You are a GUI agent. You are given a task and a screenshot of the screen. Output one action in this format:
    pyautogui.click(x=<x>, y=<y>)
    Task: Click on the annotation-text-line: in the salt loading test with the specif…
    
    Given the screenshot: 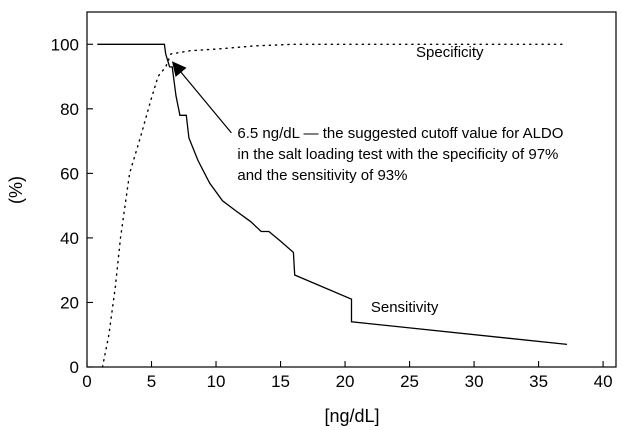 What is the action you would take?
    pyautogui.click(x=397, y=154)
    